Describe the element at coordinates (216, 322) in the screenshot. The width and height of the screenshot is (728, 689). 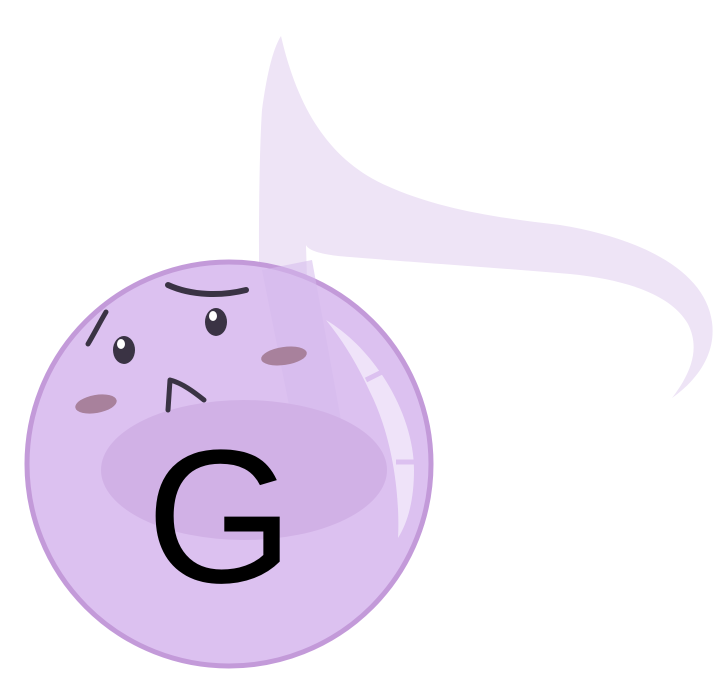
I see `right-eye` at that location.